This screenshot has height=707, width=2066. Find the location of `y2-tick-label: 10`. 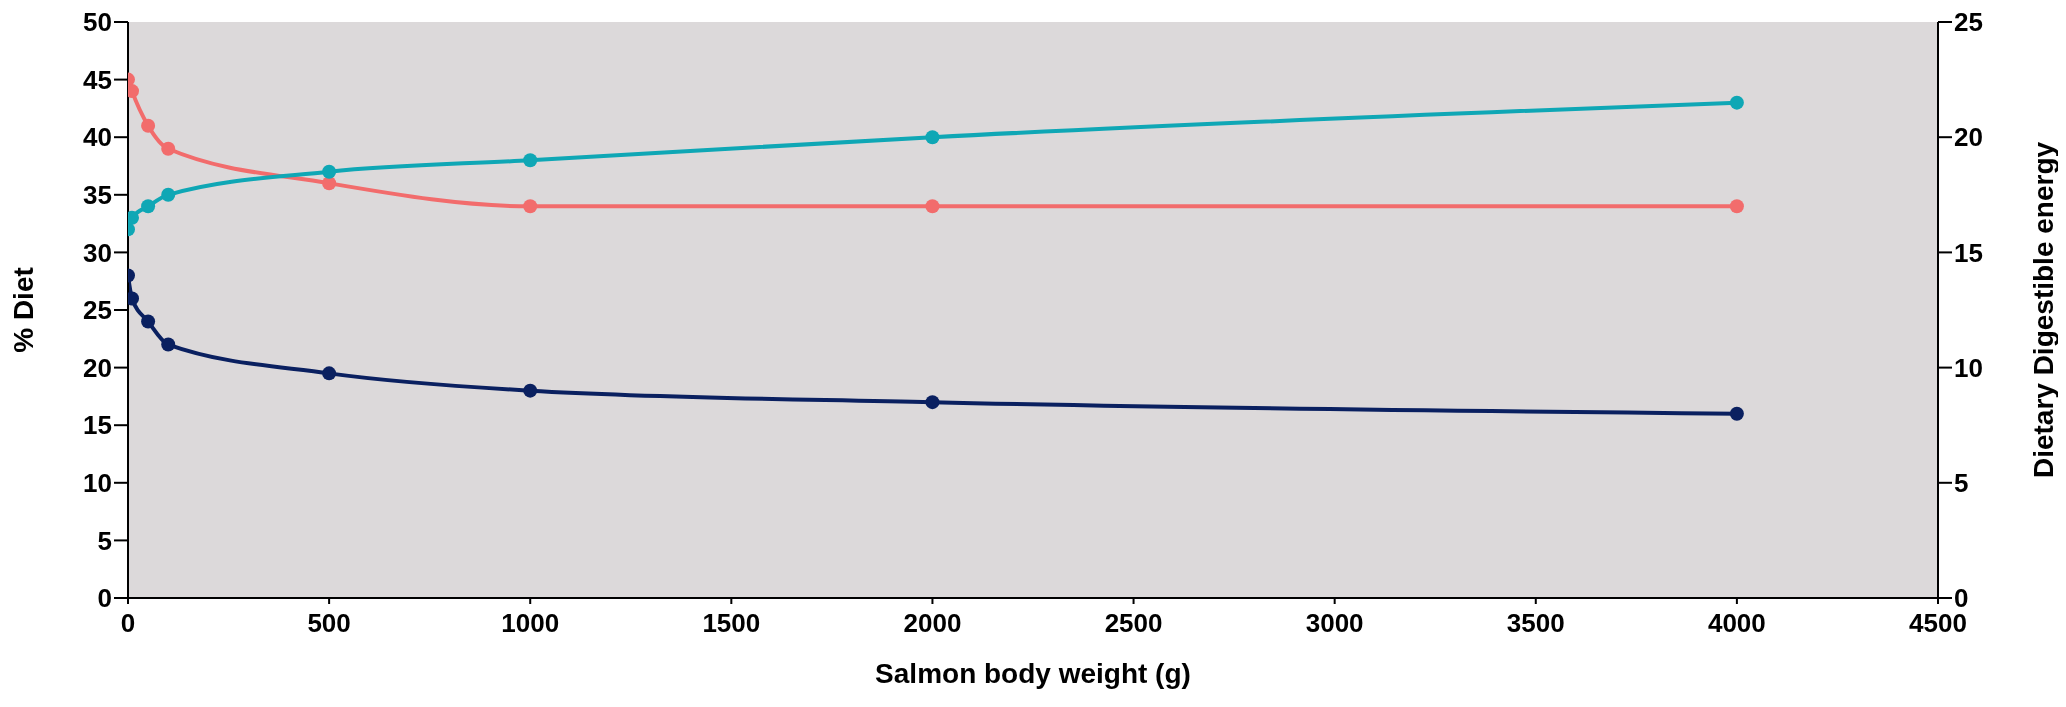

y2-tick-label: 10 is located at coordinates (1968, 367).